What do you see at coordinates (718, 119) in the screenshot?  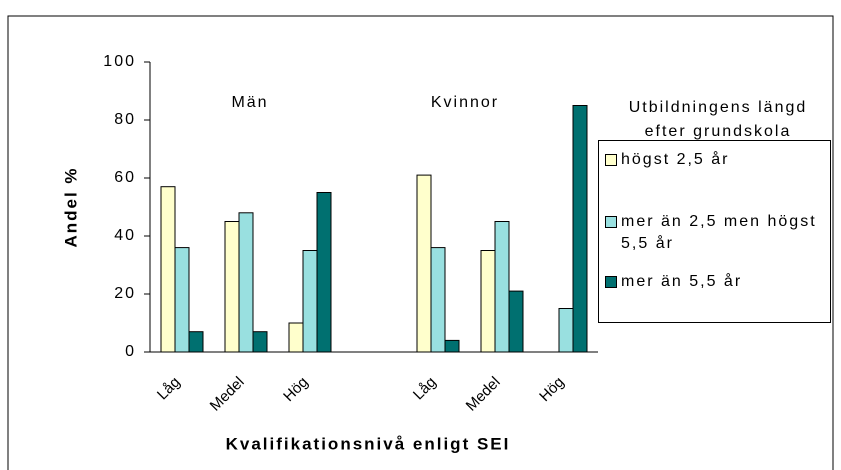 I see `legend-title: Utbildningens längd efter grundskola` at bounding box center [718, 119].